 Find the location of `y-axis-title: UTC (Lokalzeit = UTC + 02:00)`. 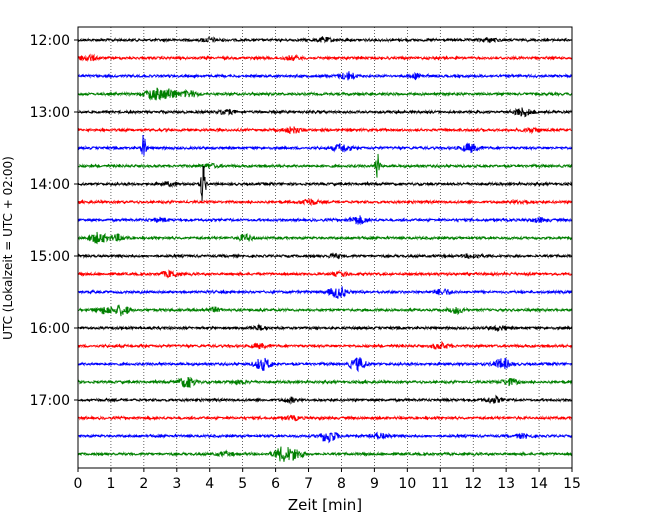

y-axis-title: UTC (Lokalzeit = UTC + 02:00) is located at coordinates (8, 248).